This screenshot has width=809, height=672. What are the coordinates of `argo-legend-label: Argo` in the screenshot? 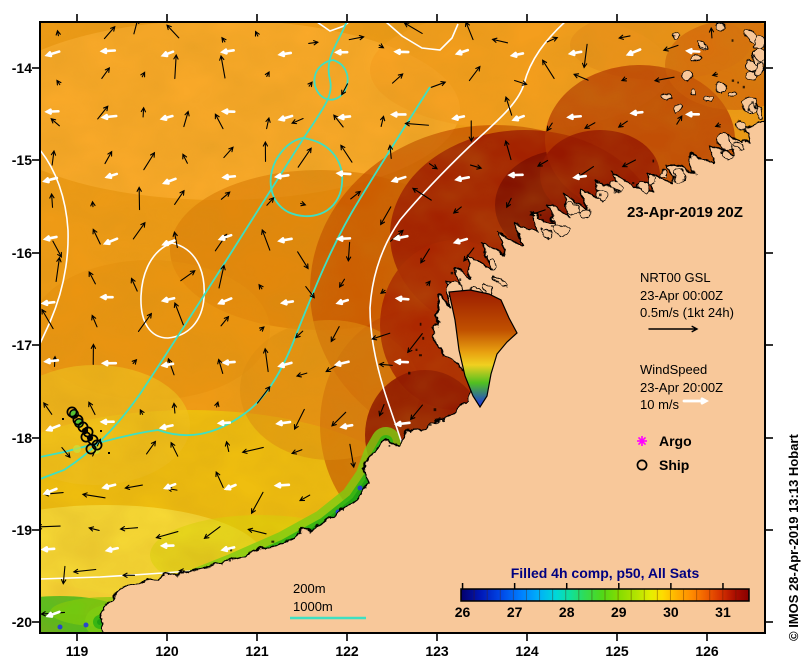 It's located at (675, 441).